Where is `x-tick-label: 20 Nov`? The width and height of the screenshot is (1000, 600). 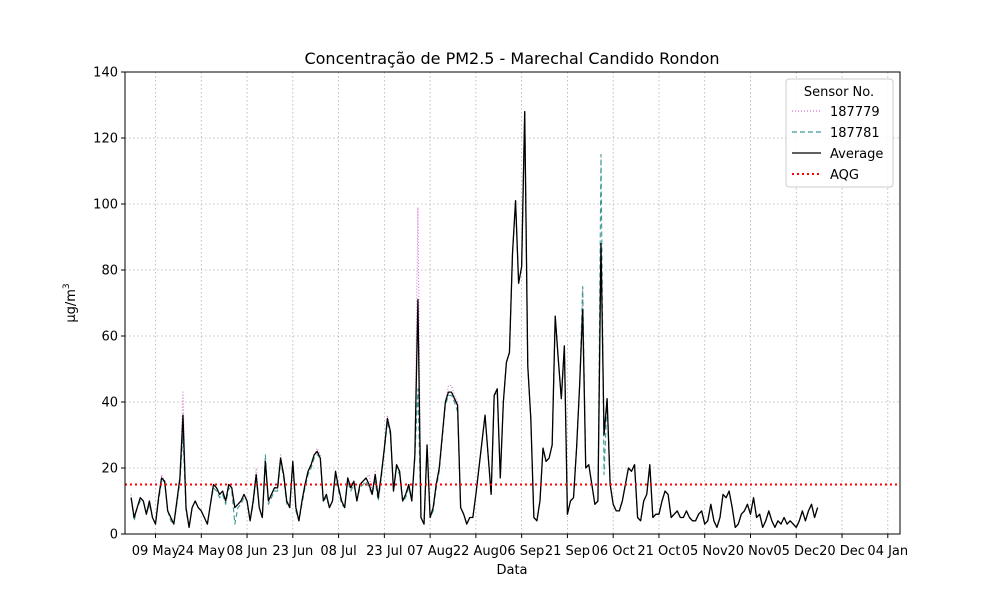 x-tick-label: 20 Nov is located at coordinates (750, 551).